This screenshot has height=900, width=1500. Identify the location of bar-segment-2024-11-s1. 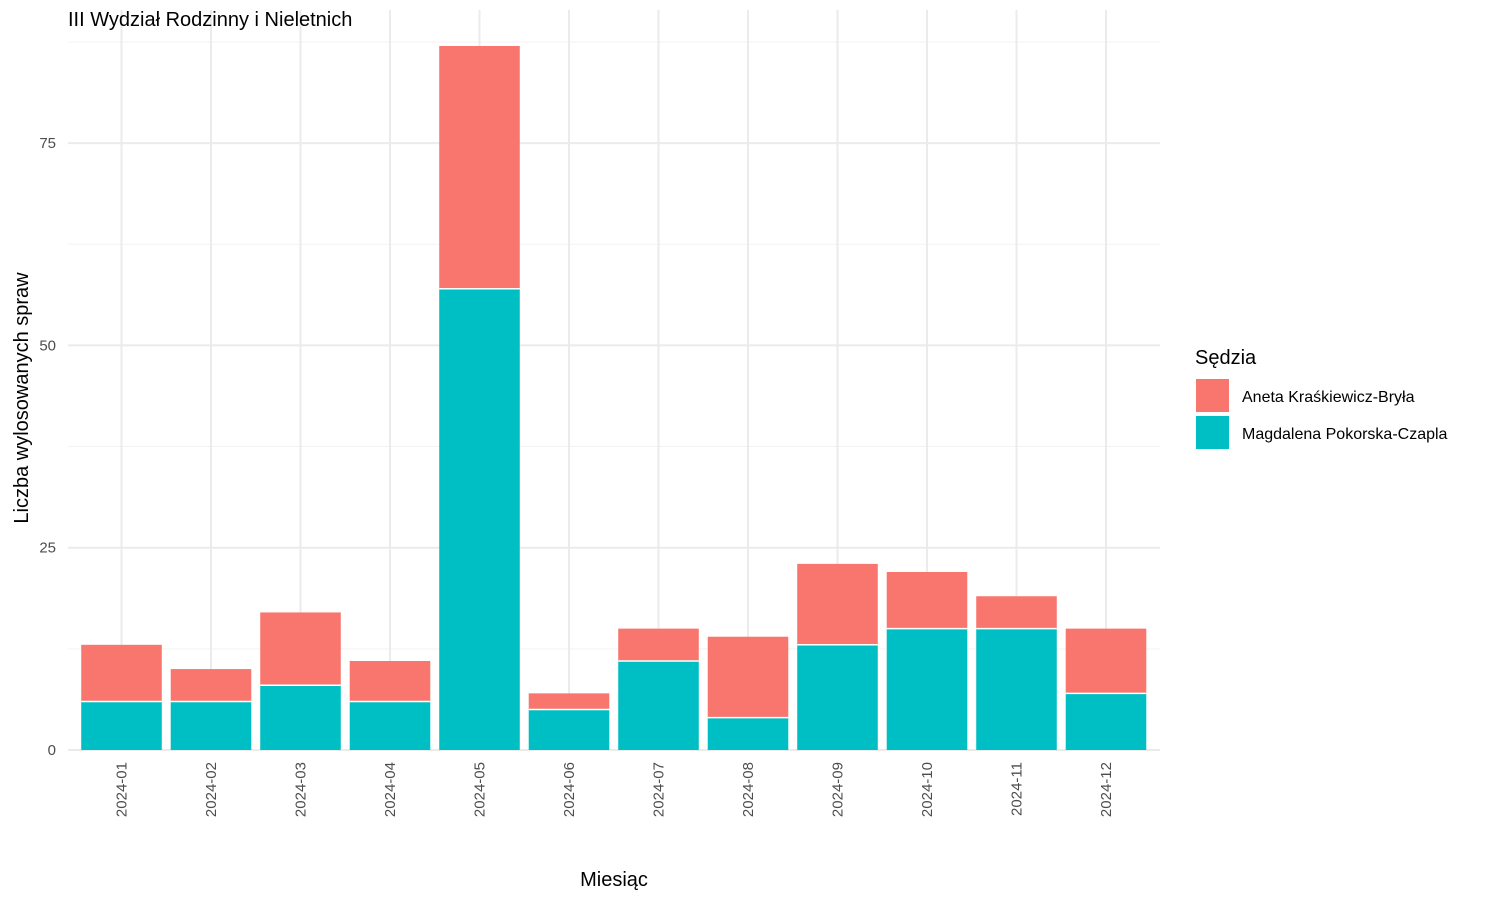
(1016, 612).